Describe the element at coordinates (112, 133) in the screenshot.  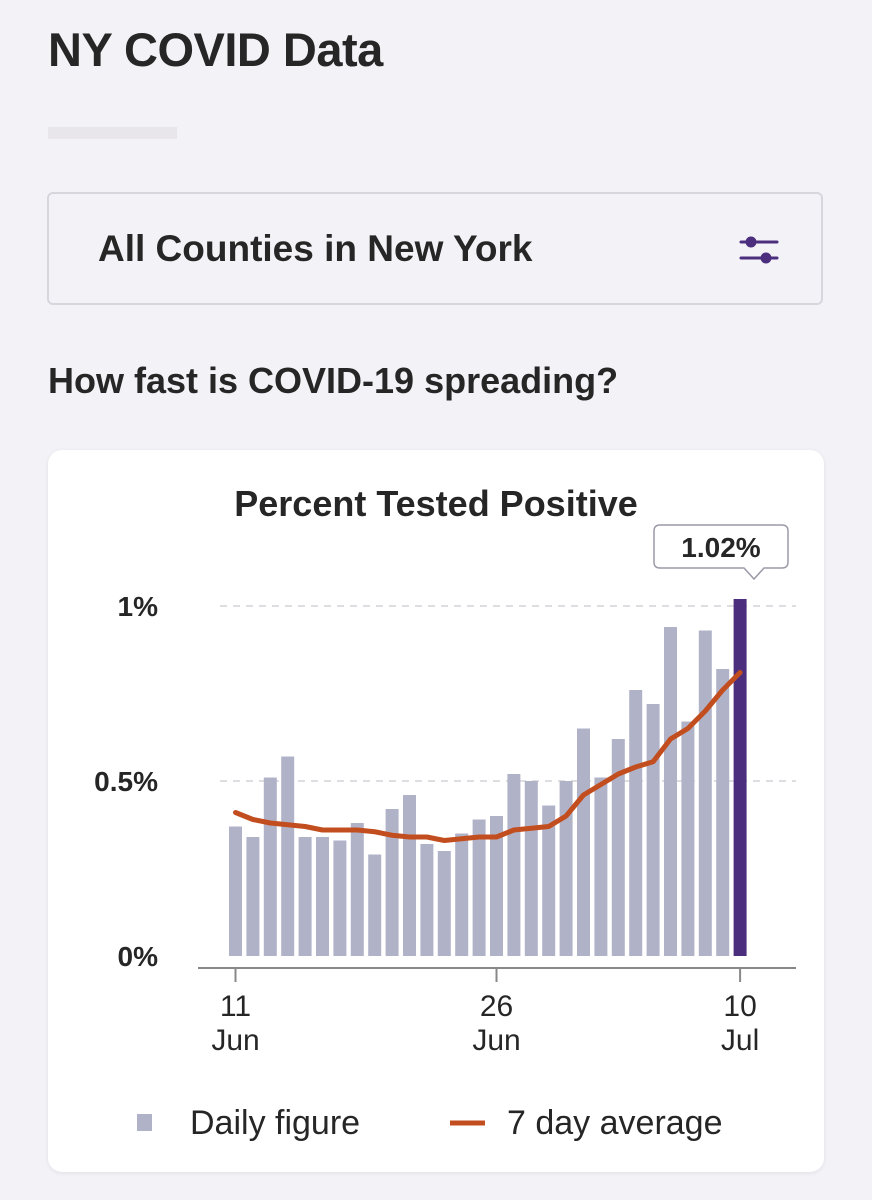
I see `title-underline` at that location.